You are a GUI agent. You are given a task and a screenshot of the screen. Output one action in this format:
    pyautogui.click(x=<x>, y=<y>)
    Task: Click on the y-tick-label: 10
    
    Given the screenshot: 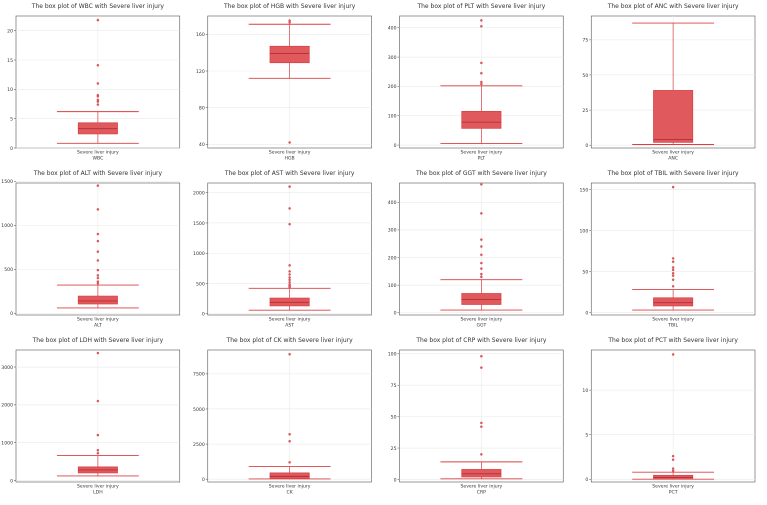 What is the action you would take?
    pyautogui.click(x=10, y=90)
    